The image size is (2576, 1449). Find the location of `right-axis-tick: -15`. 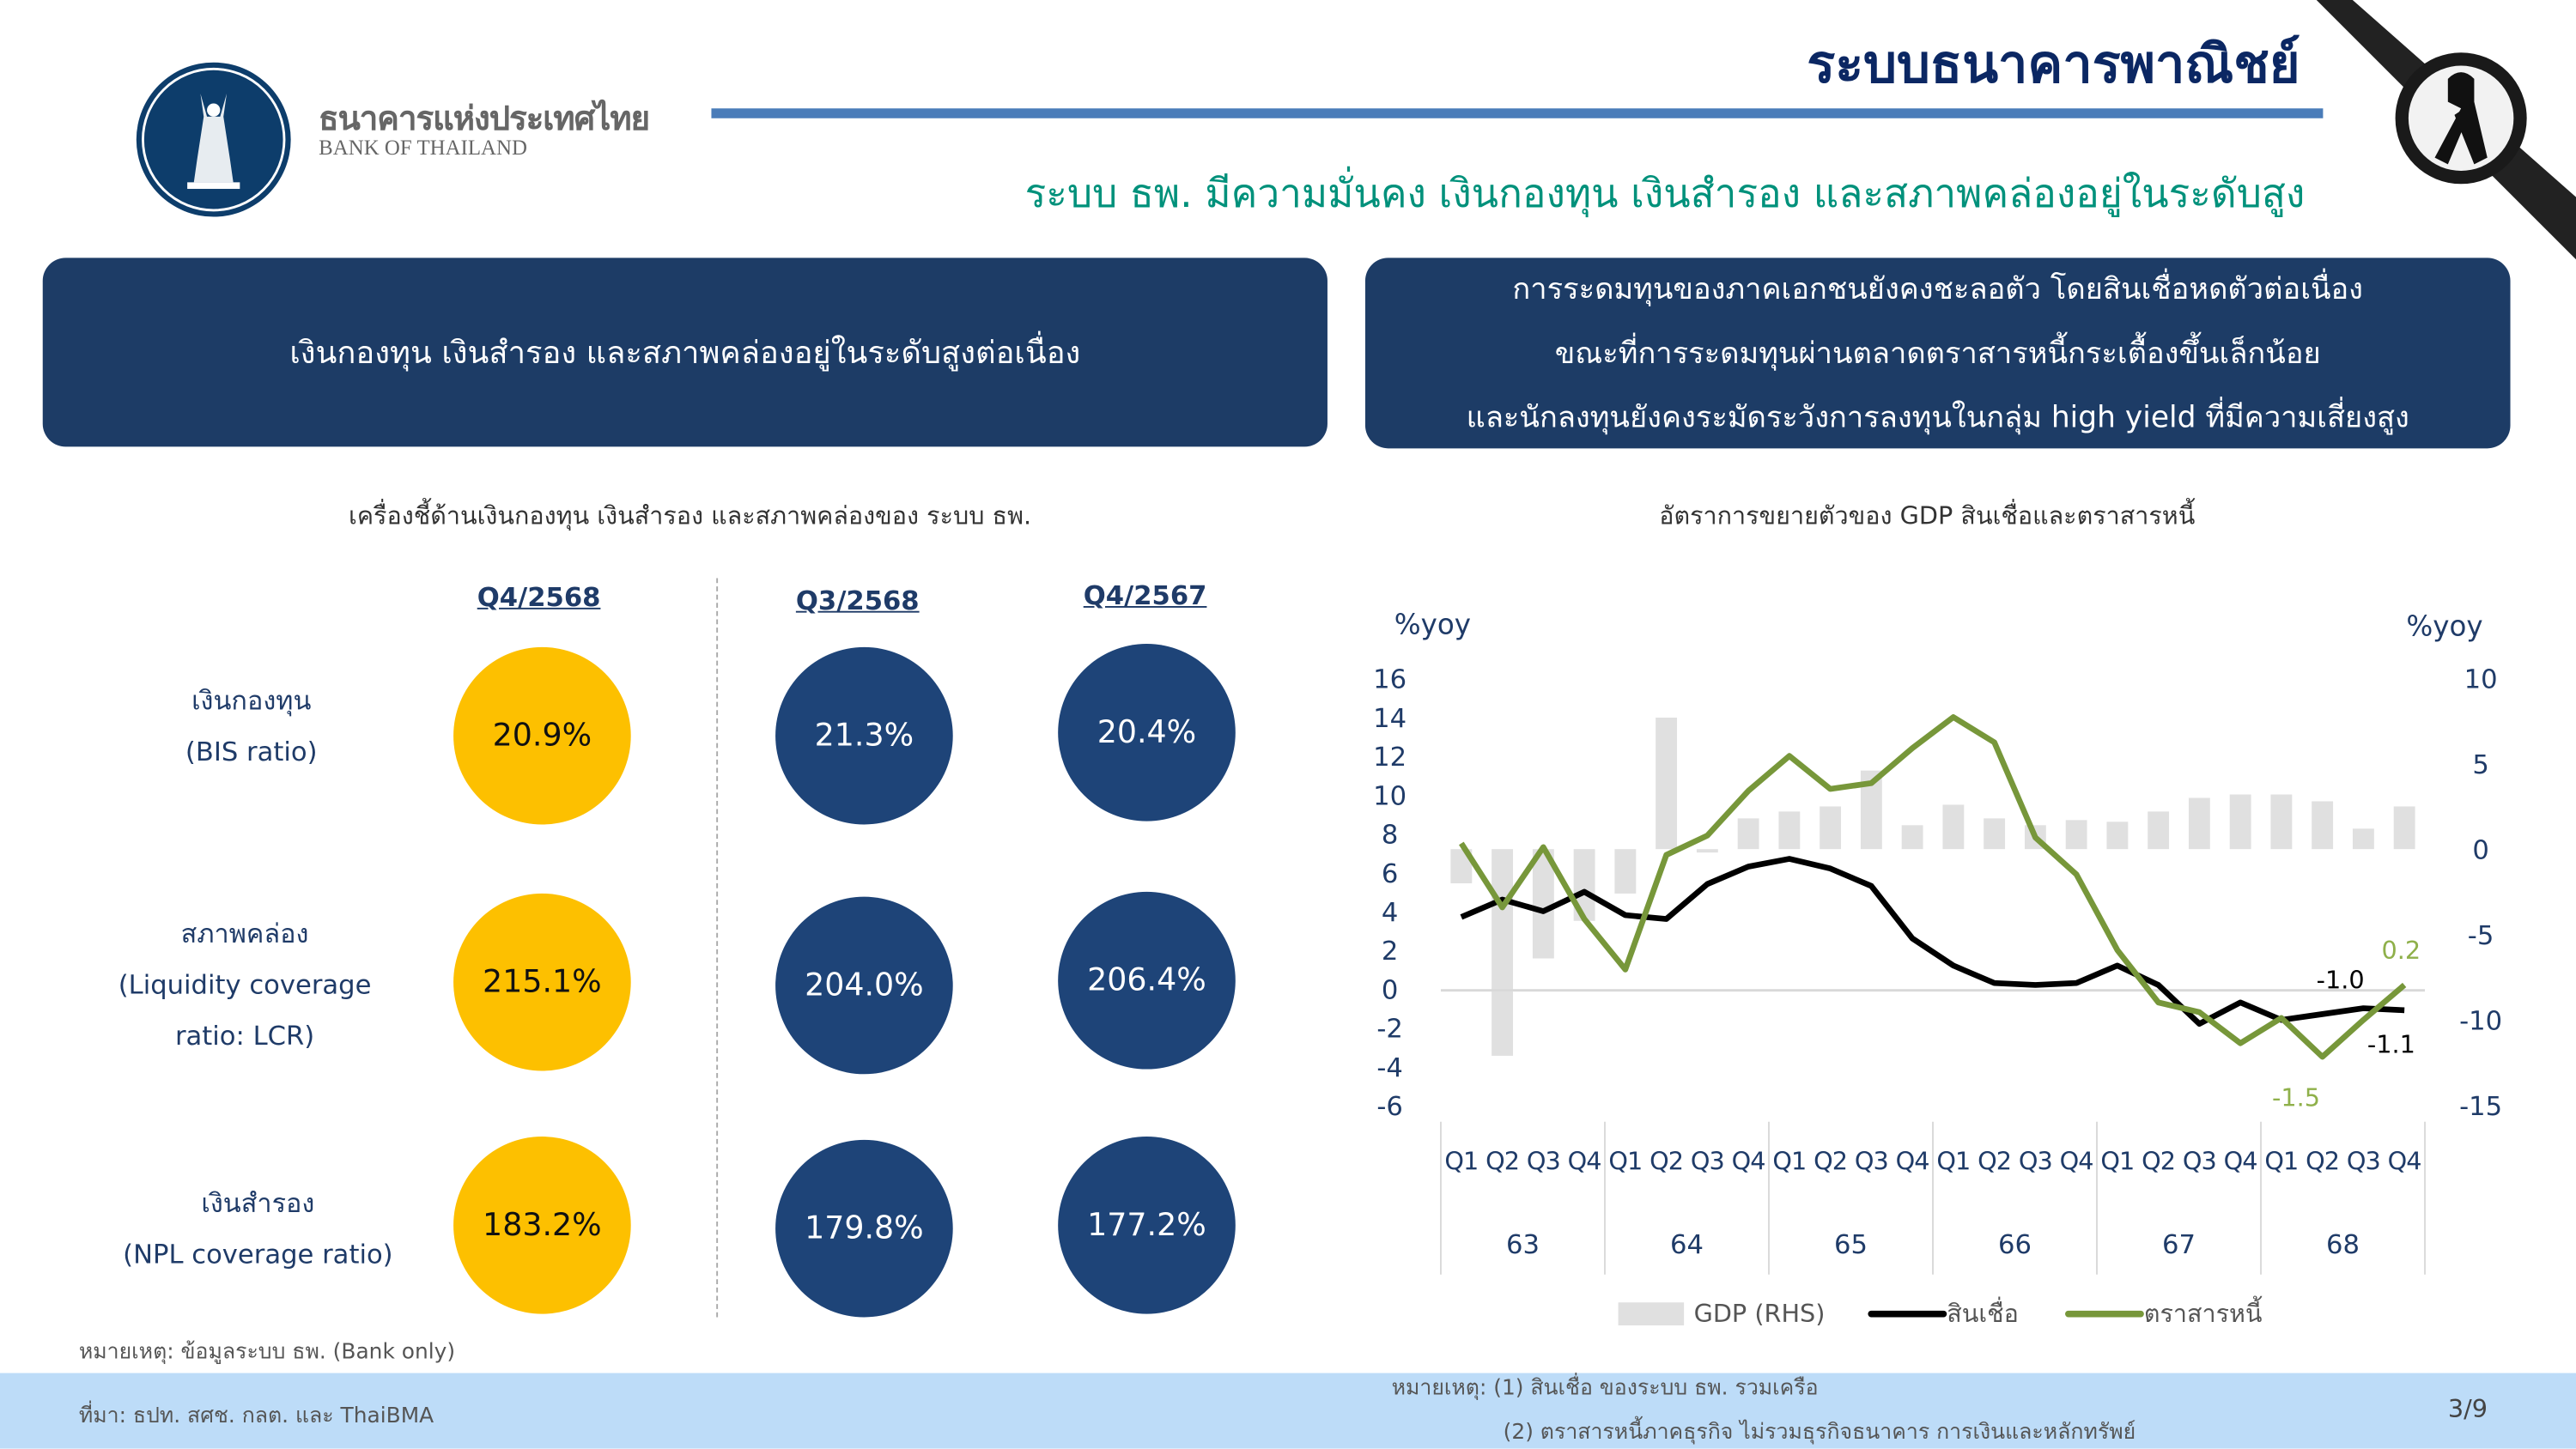

right-axis-tick: -15 is located at coordinates (2480, 1107).